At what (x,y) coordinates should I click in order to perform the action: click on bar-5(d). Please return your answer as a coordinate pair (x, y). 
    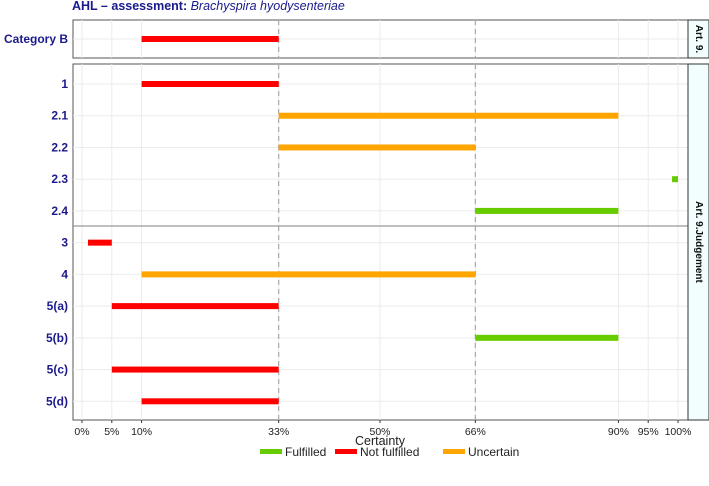
    Looking at the image, I should click on (210, 401).